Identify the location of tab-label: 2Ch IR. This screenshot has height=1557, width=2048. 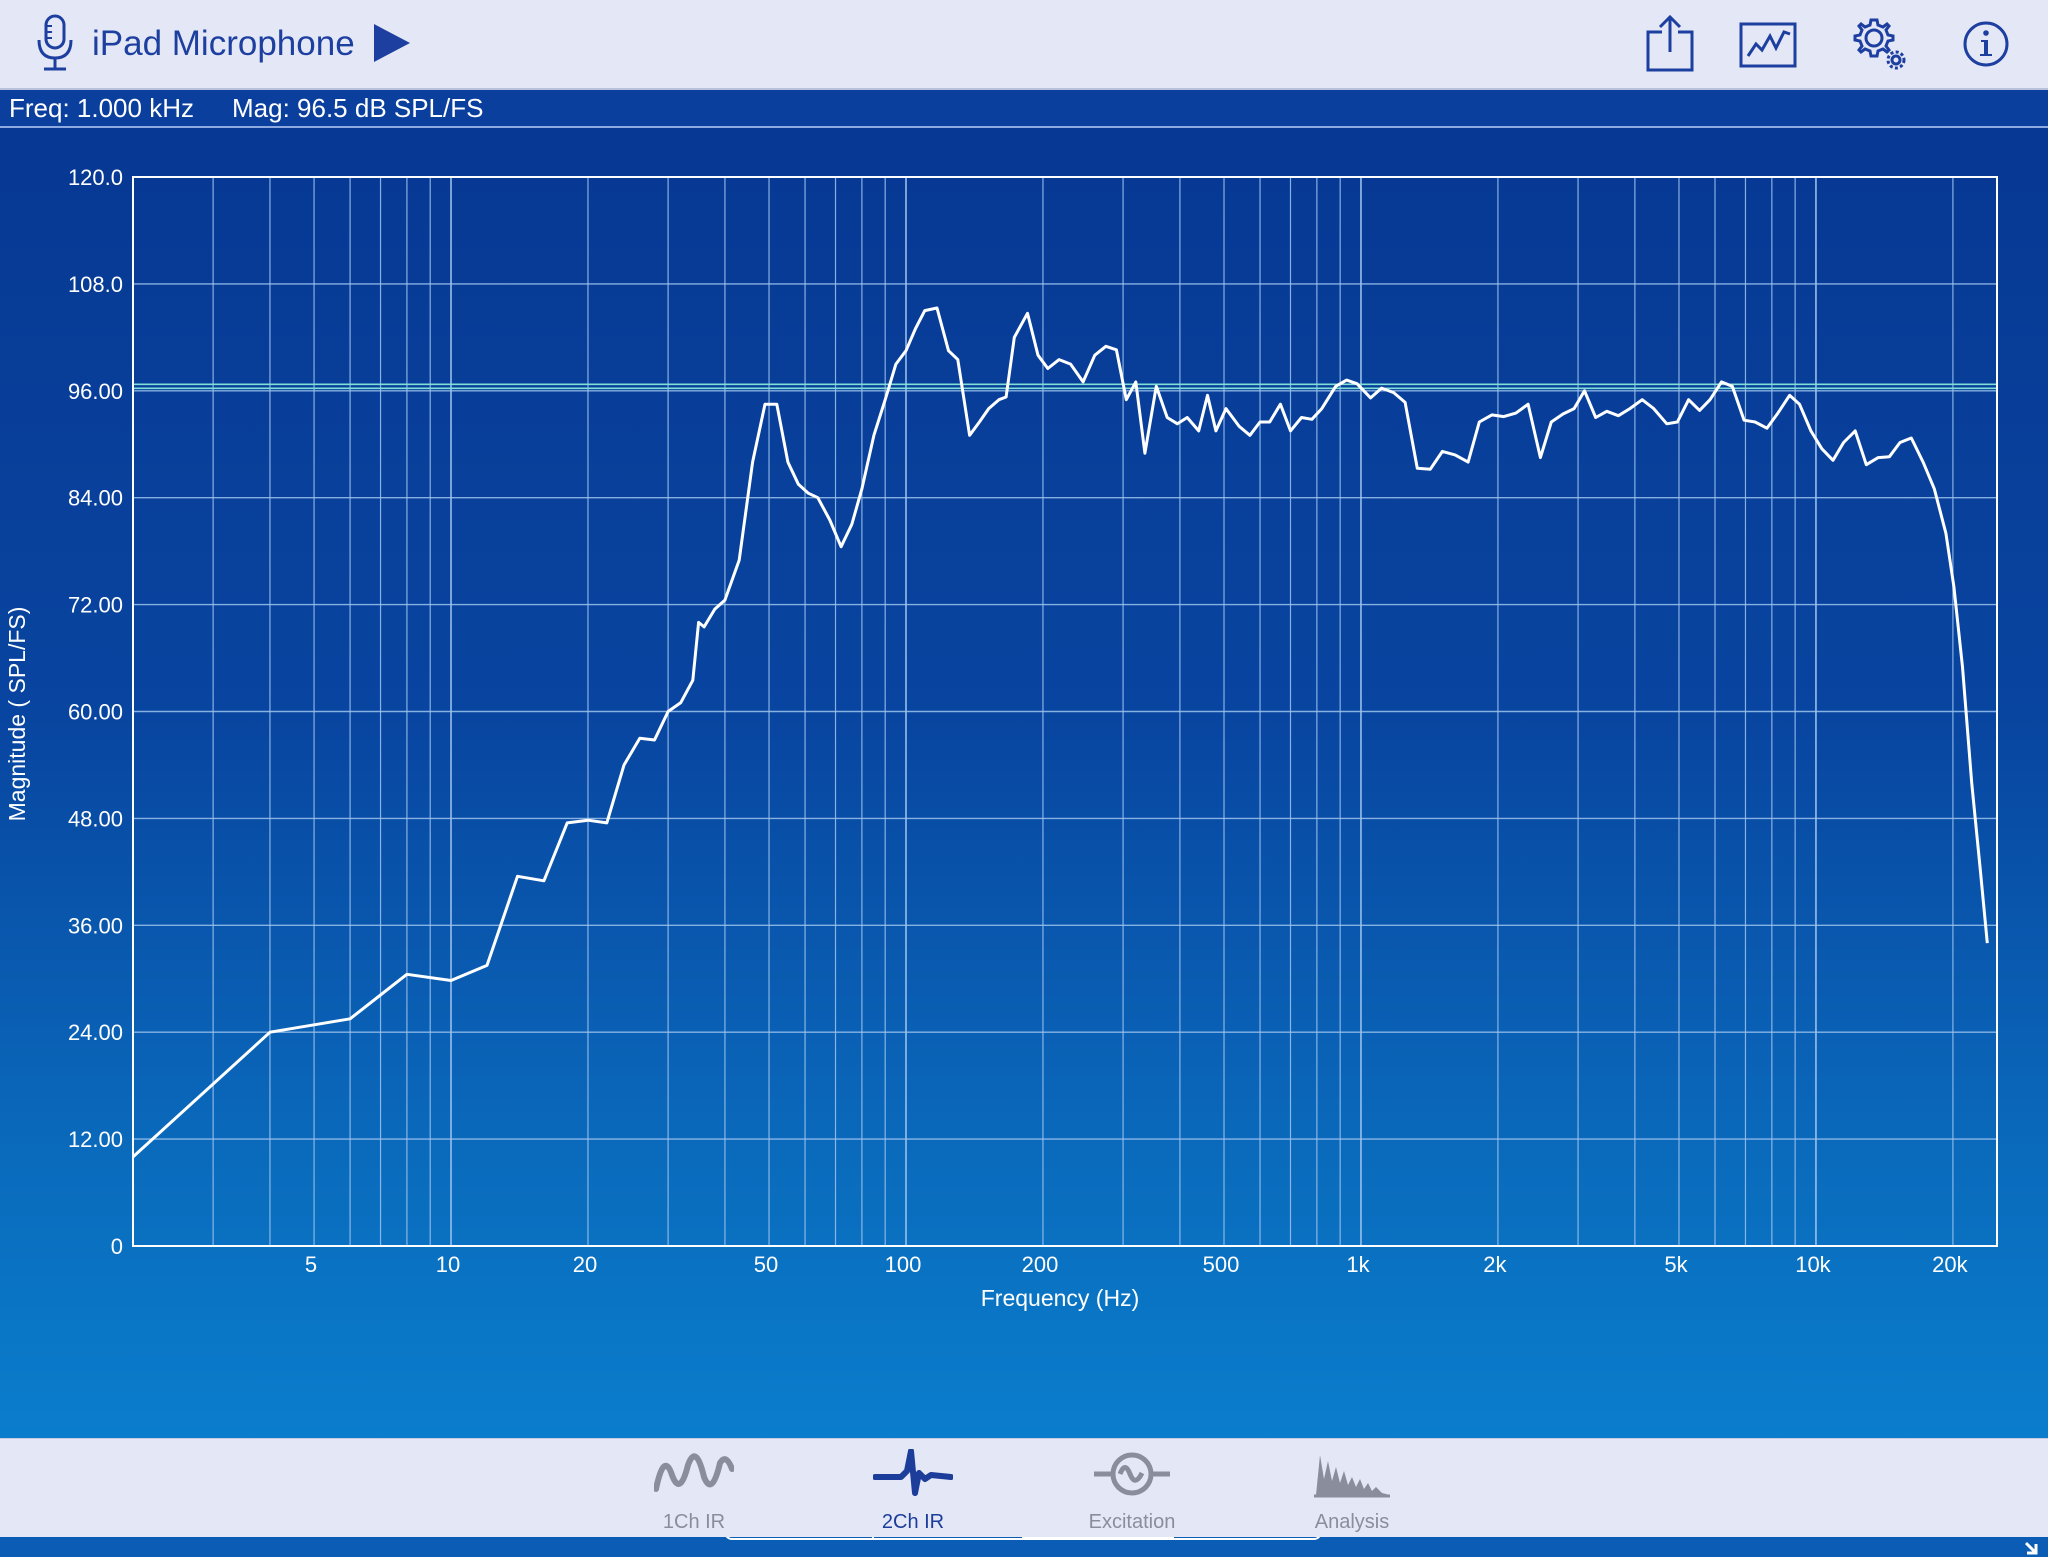
(913, 1522).